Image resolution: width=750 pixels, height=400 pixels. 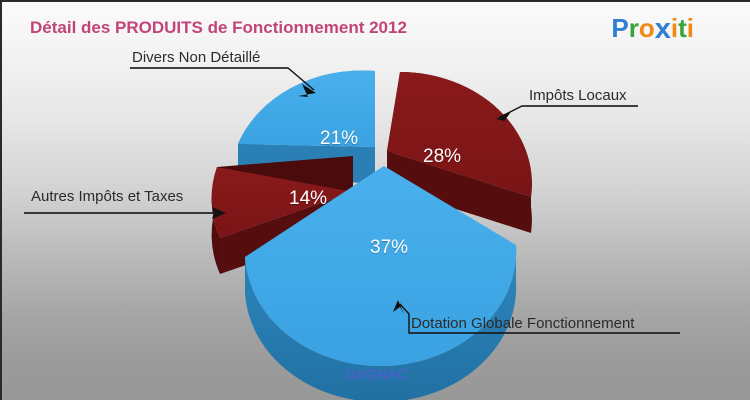 What do you see at coordinates (646, 28) in the screenshot?
I see `logo-letter-o: o` at bounding box center [646, 28].